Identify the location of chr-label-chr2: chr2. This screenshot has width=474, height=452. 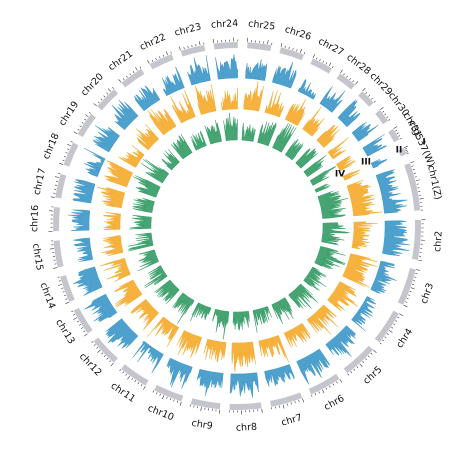
(438, 241).